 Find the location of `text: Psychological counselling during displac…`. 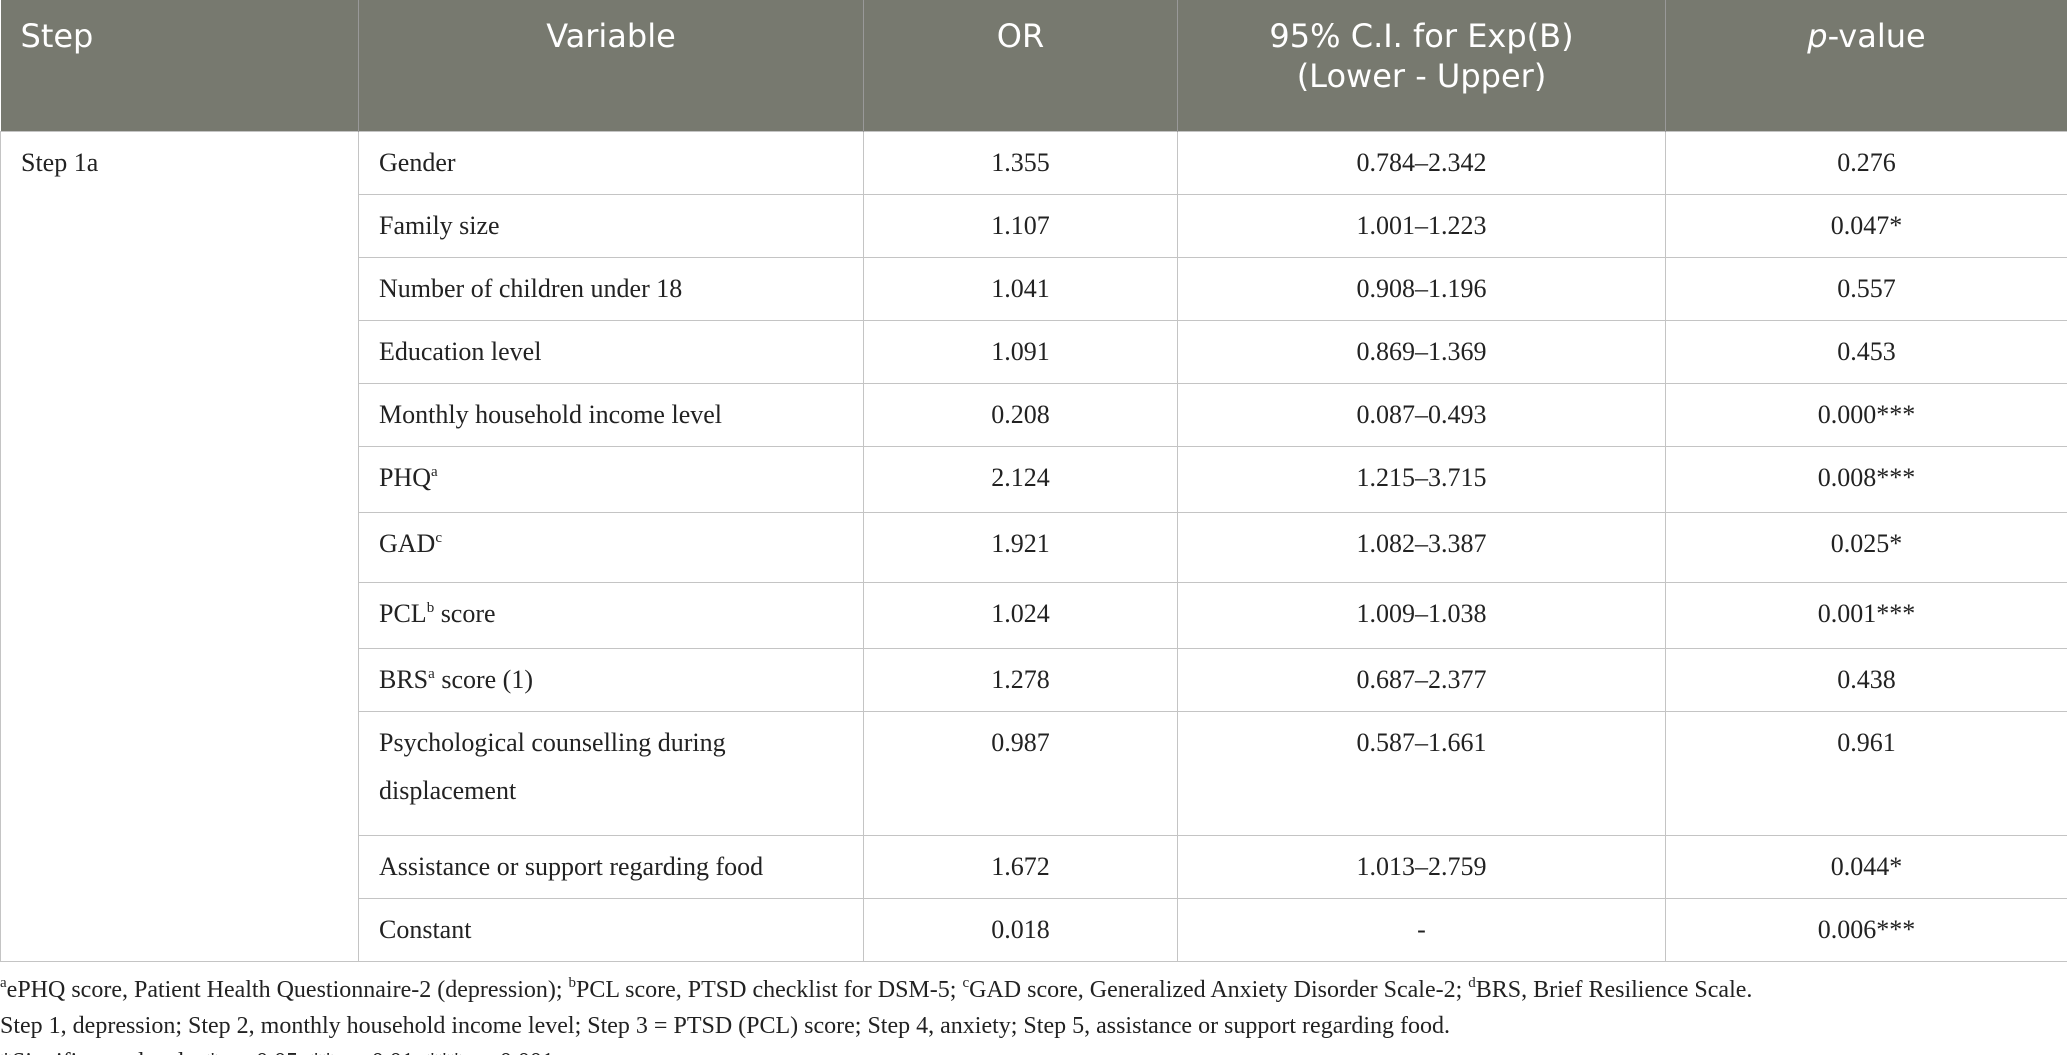

text: Psychological counselling during displac… is located at coordinates (552, 766).